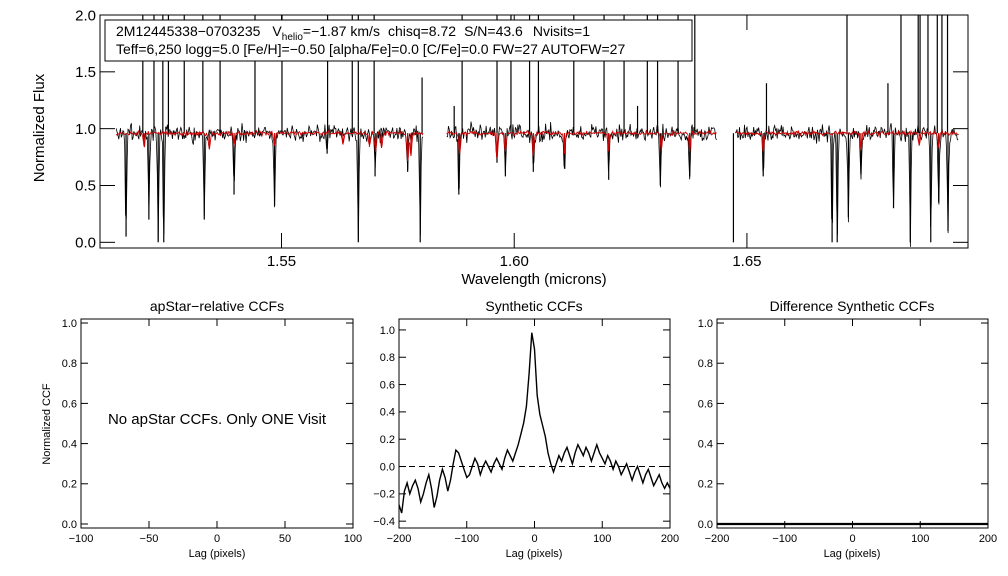 This screenshot has height=576, width=1008. What do you see at coordinates (341, 31) in the screenshot?
I see `legend-vhelio-value: =−1.87 km/s` at bounding box center [341, 31].